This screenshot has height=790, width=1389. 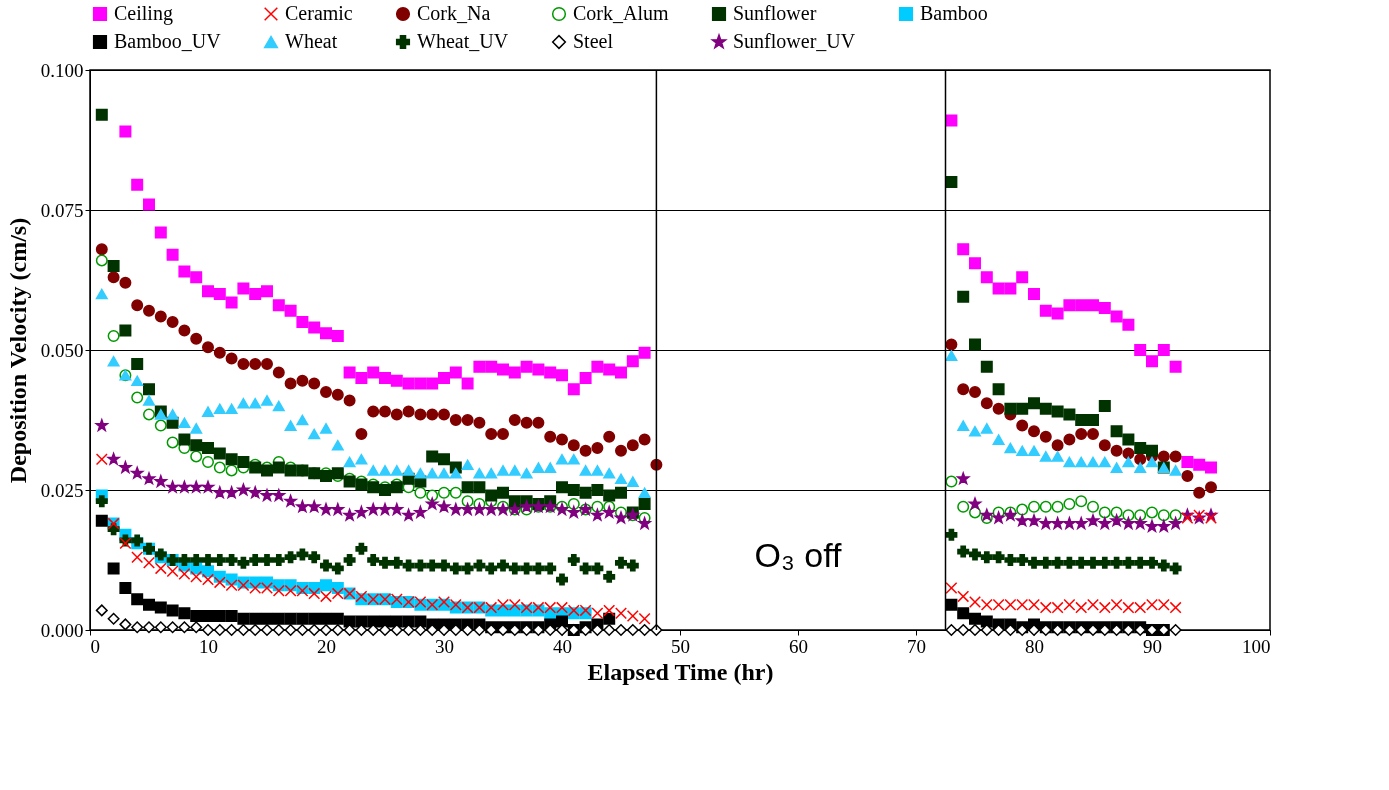 What do you see at coordinates (62, 210) in the screenshot?
I see `y-tick-label: 0.075` at bounding box center [62, 210].